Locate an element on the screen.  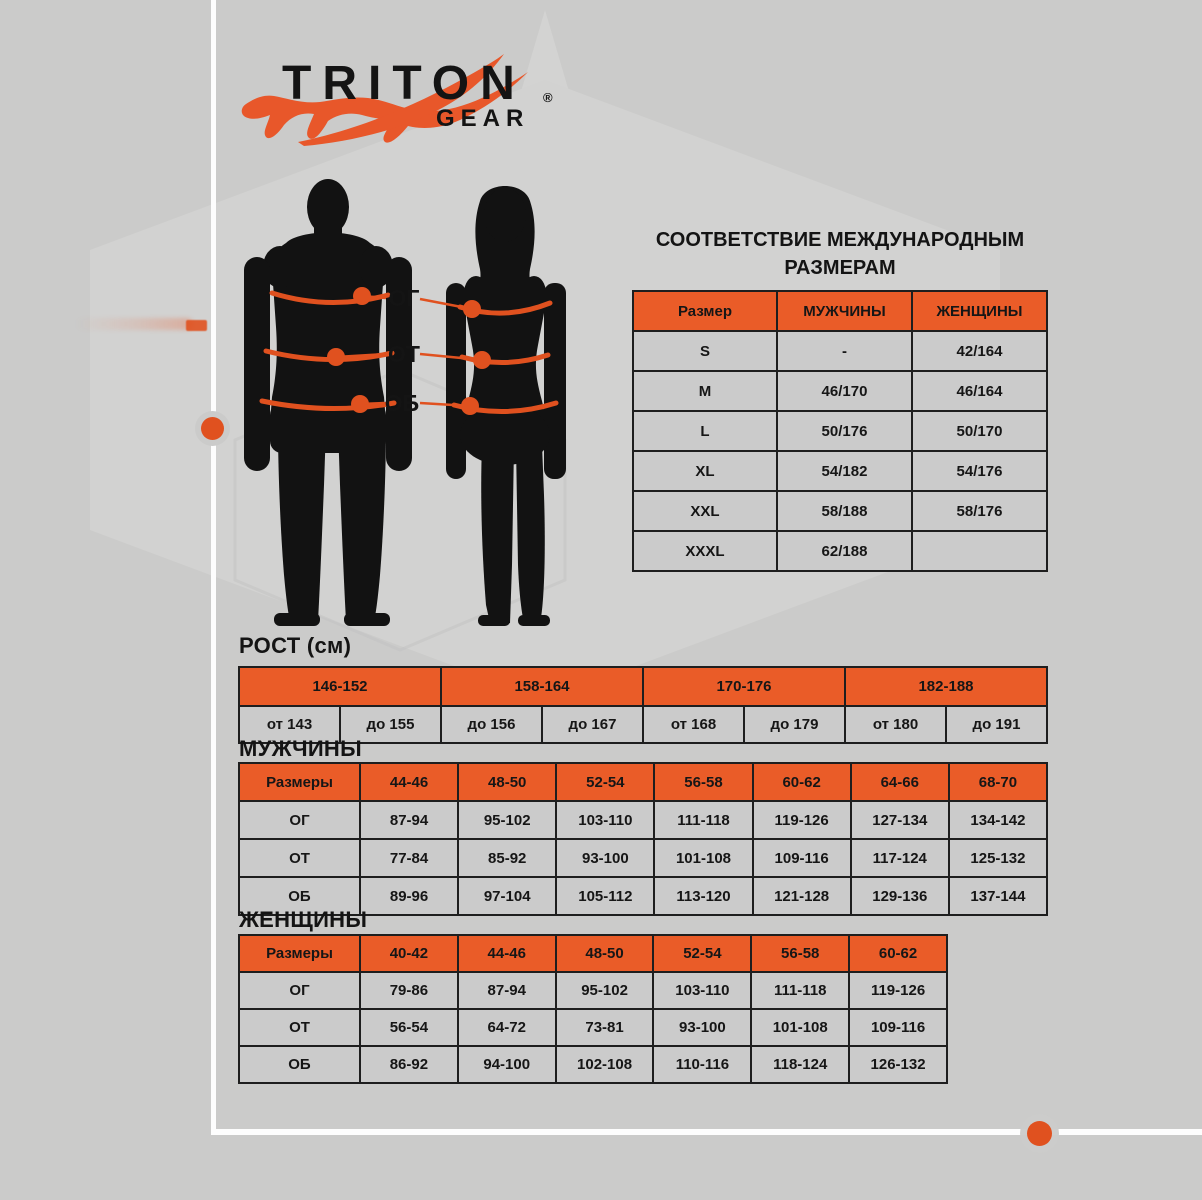
header-cell: 146-152 is located at coordinates (340, 686).